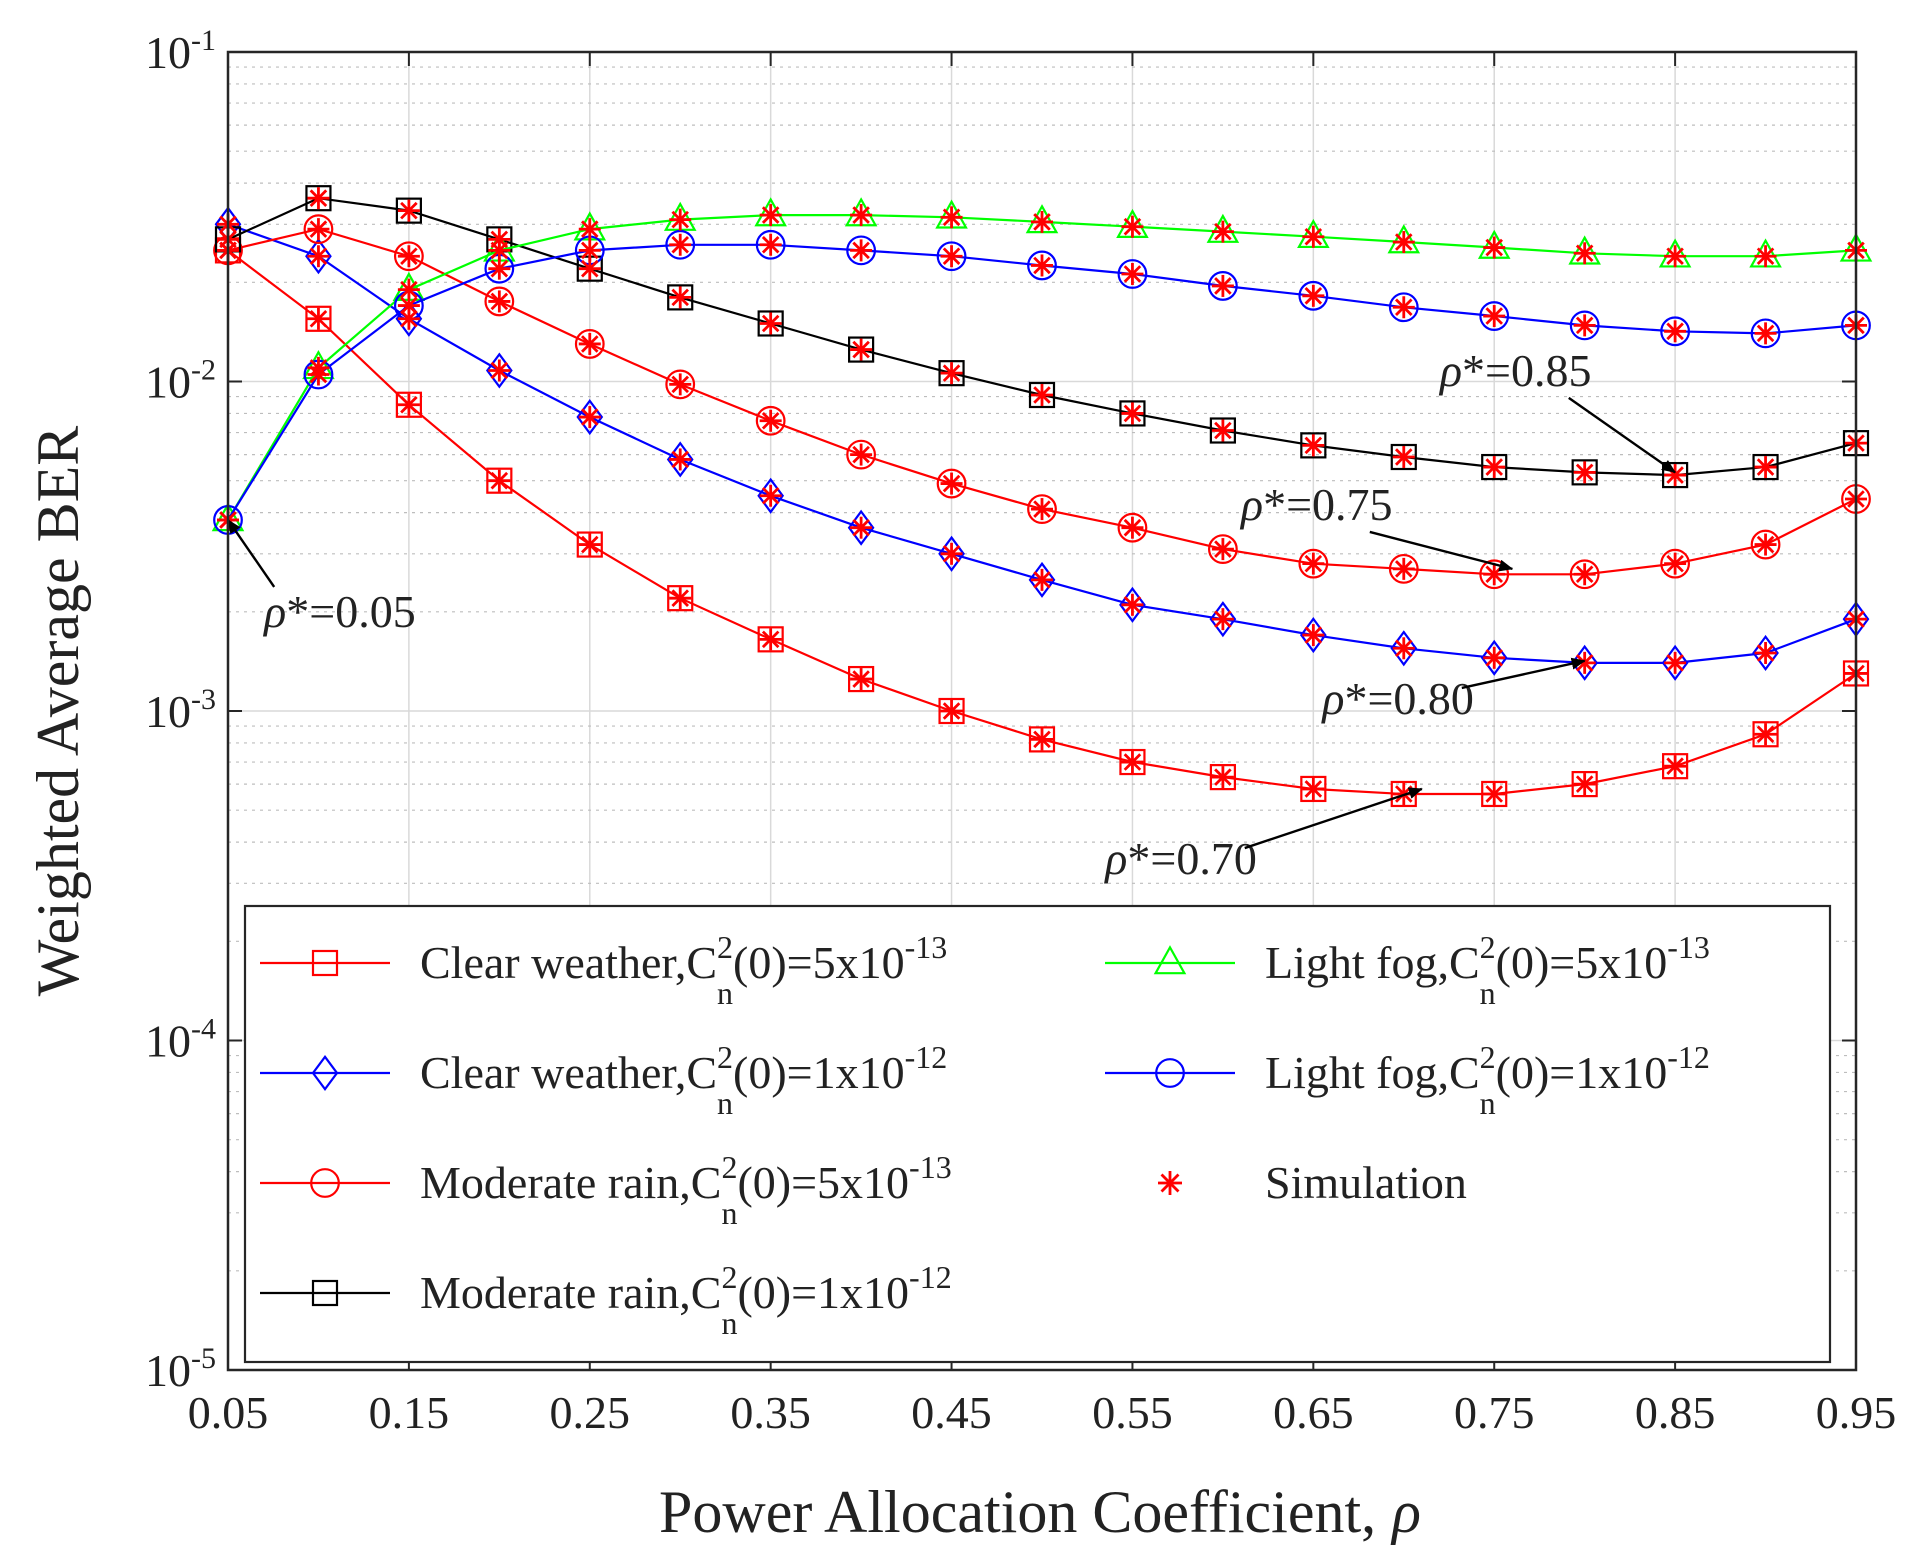 This screenshot has width=1914, height=1564. Describe the element at coordinates (1487, 1080) in the screenshot. I see `legend-label: Light fog,C2 n(0)=1x10-12` at that location.